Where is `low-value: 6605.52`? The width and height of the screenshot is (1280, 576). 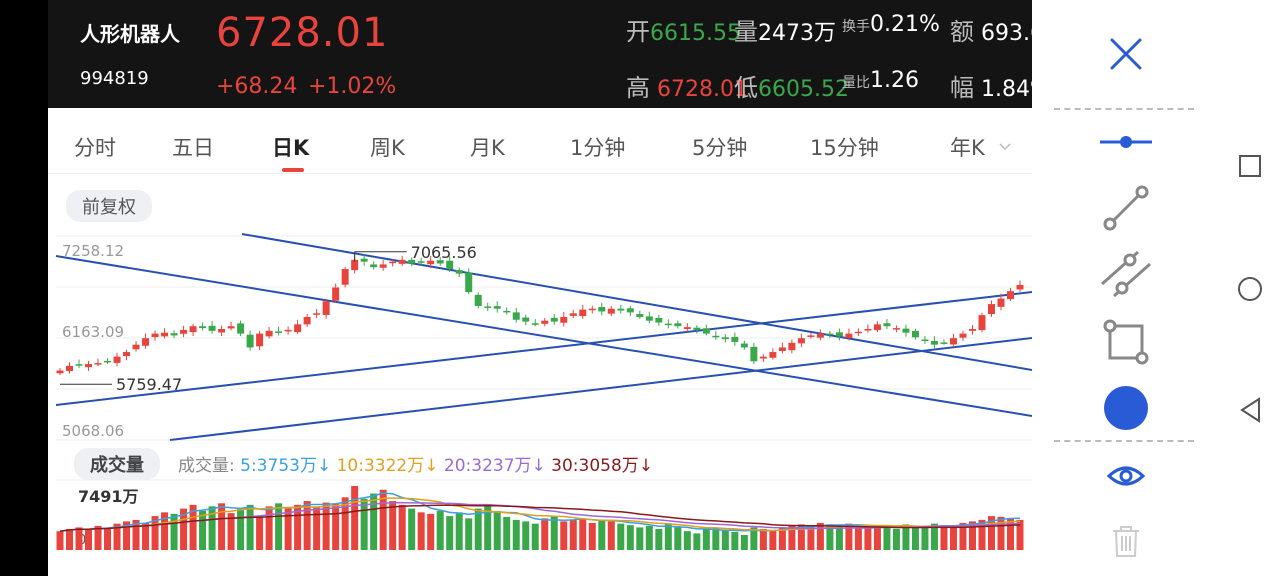
low-value: 6605.52 is located at coordinates (803, 89).